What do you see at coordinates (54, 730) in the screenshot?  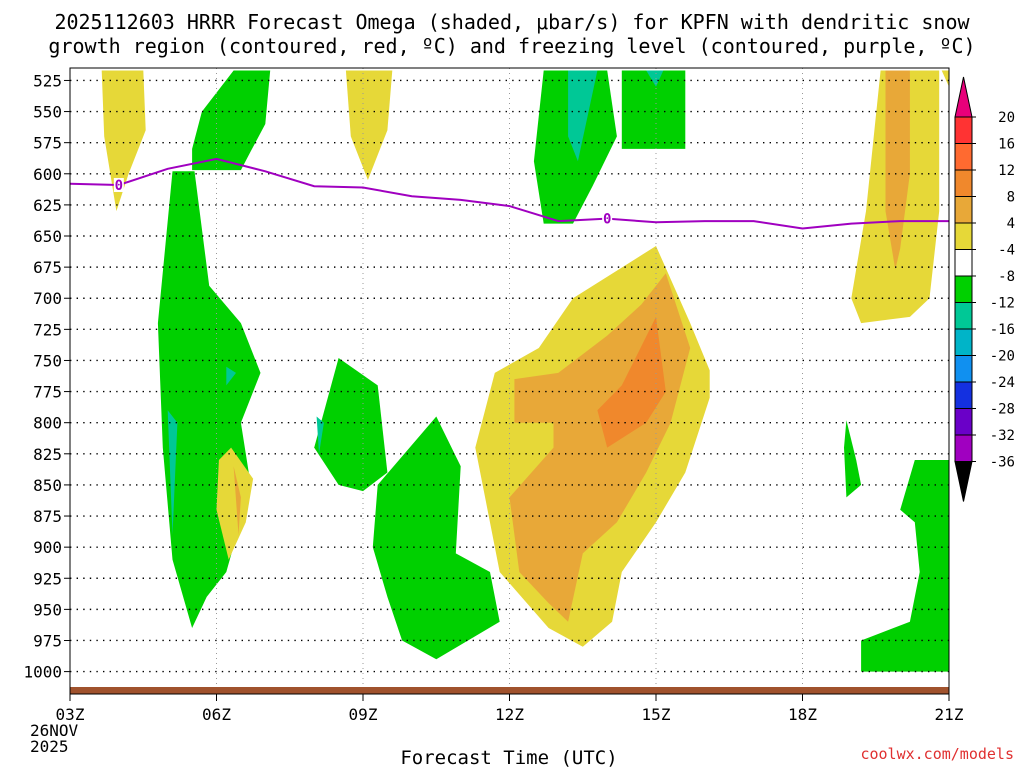 I see `x-date-line1: 26NOV` at bounding box center [54, 730].